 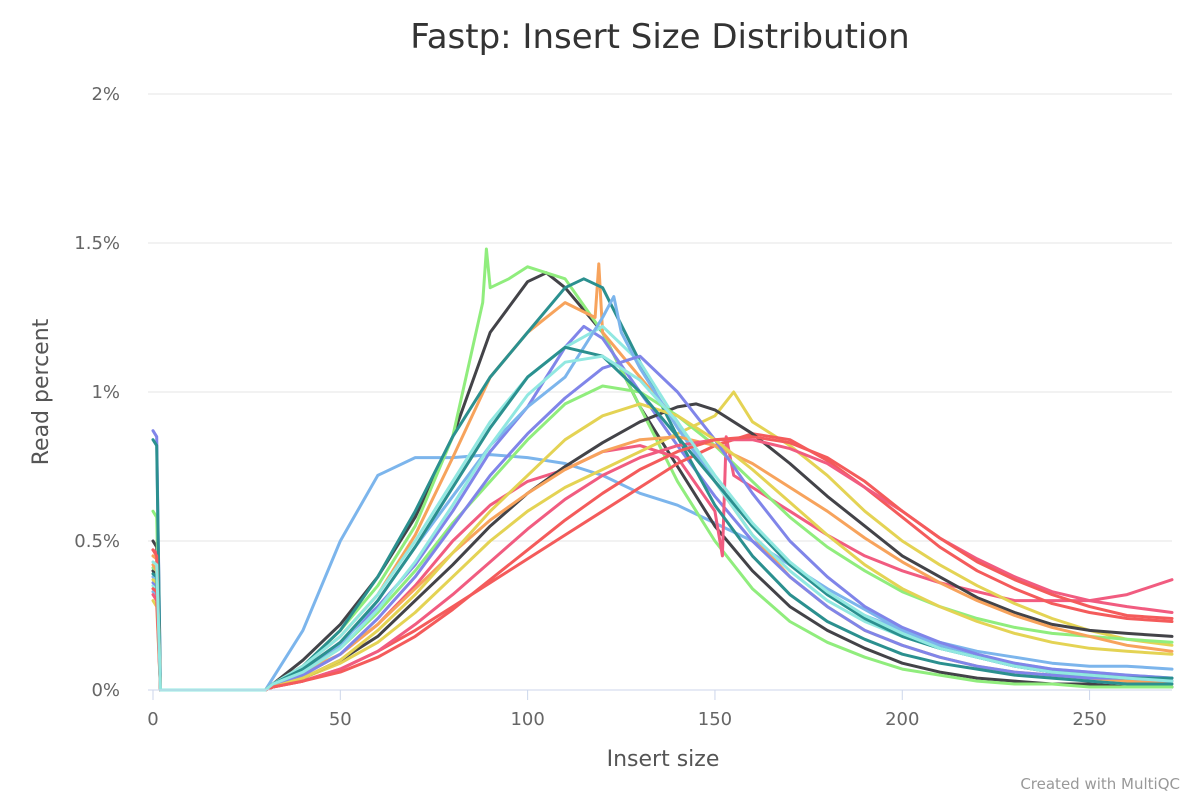 I want to click on y-tick-label: 0.5%, so click(x=97, y=541).